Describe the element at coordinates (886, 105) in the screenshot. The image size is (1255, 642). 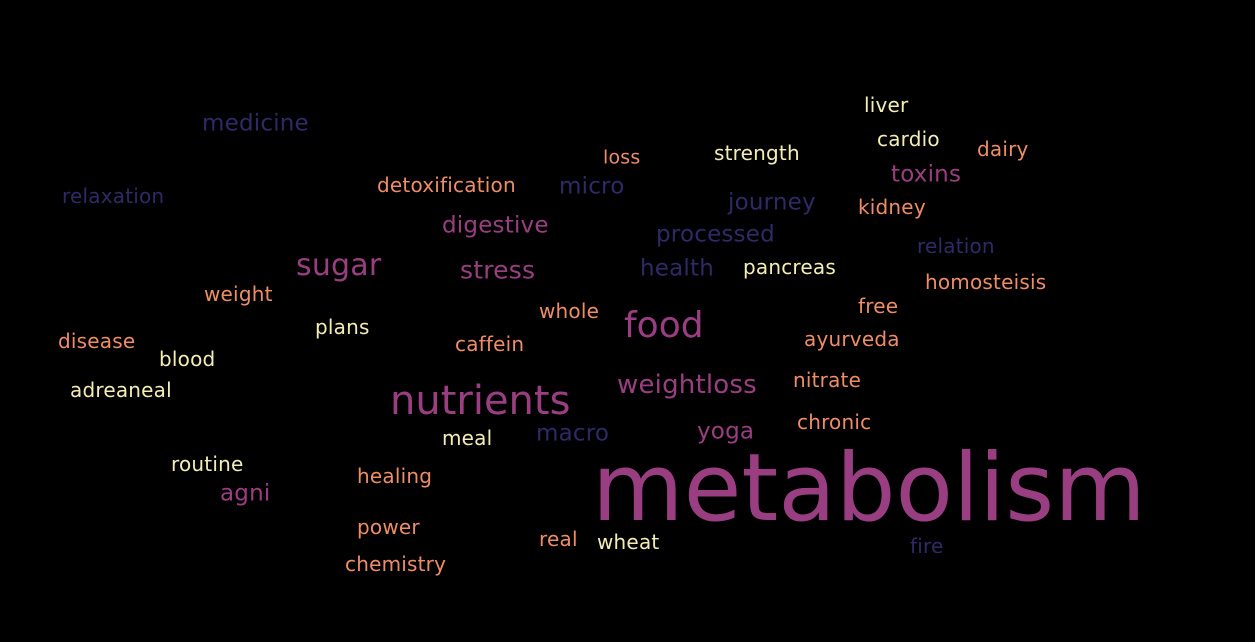
I see `word-liver: liver` at that location.